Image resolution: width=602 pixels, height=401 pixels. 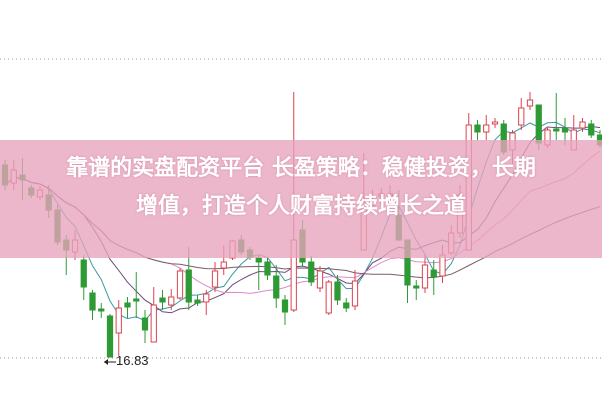 What do you see at coordinates (132, 360) in the screenshot?
I see `low-price-label: 16.83` at bounding box center [132, 360].